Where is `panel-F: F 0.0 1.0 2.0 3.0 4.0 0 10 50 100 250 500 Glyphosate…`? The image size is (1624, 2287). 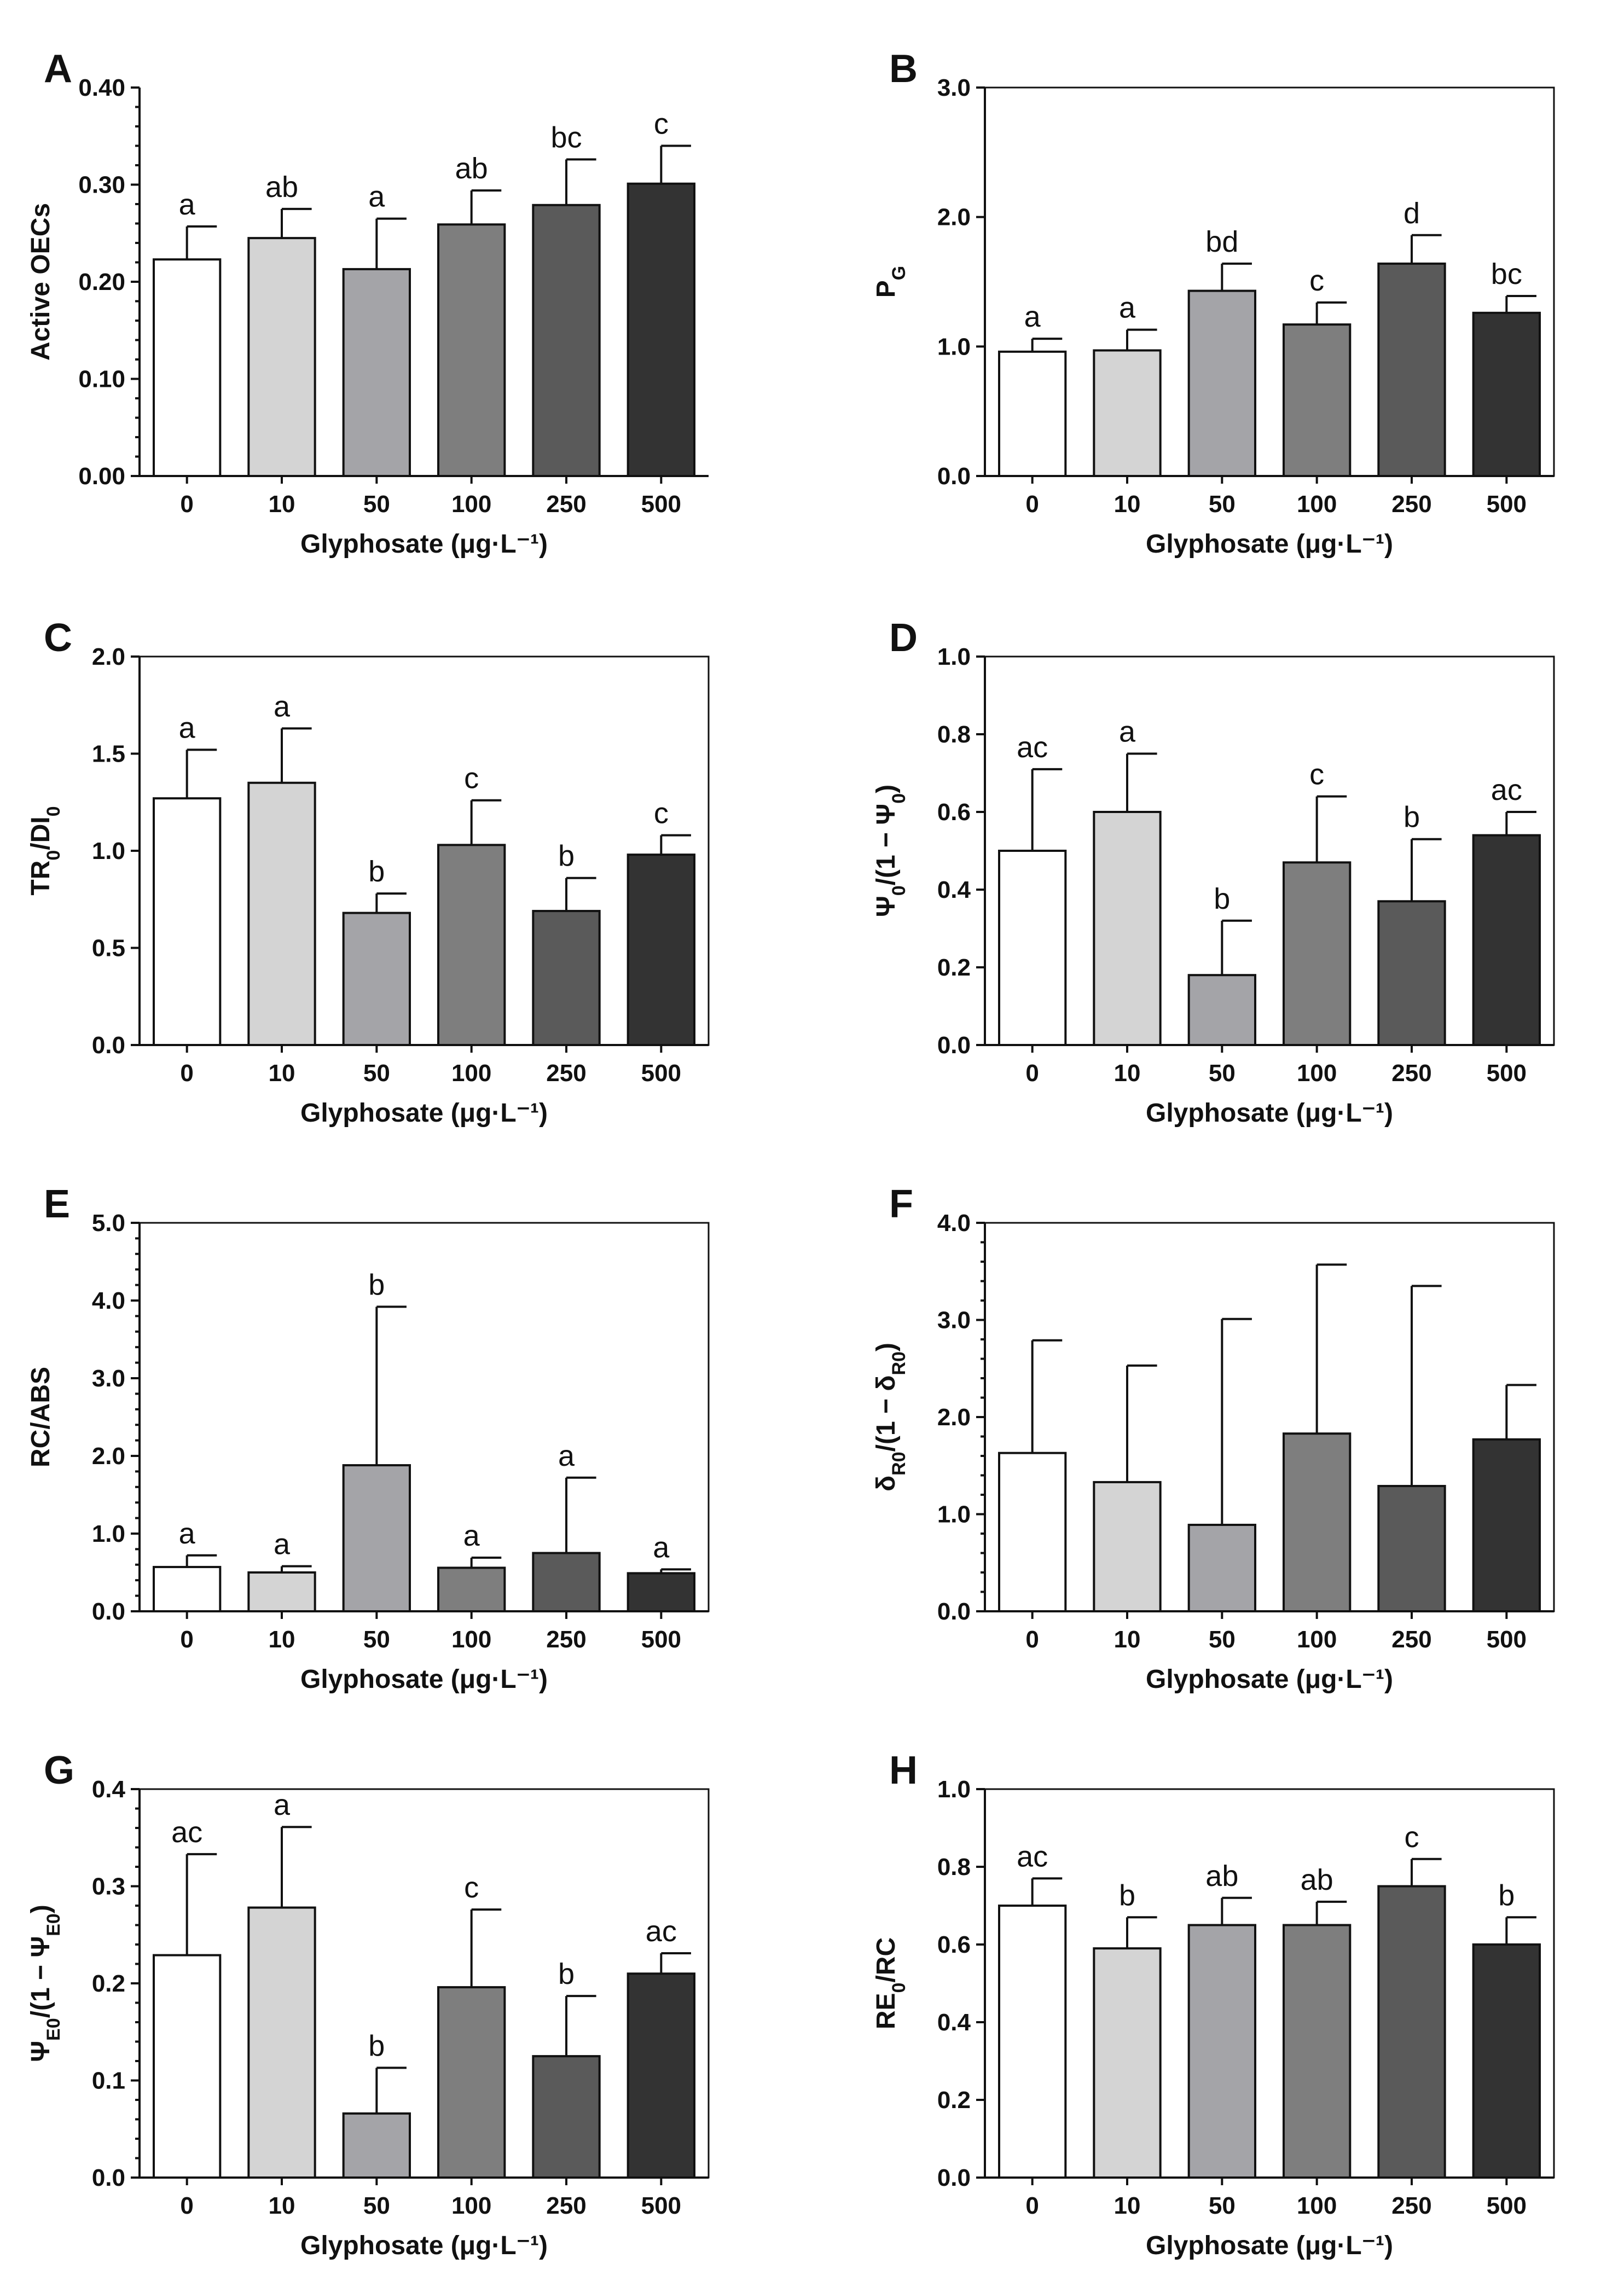
panel-F: F 0.0 1.0 2.0 3.0 4.0 0 10 50 100 250 500 Glyphosate… is located at coordinates (1213, 1438).